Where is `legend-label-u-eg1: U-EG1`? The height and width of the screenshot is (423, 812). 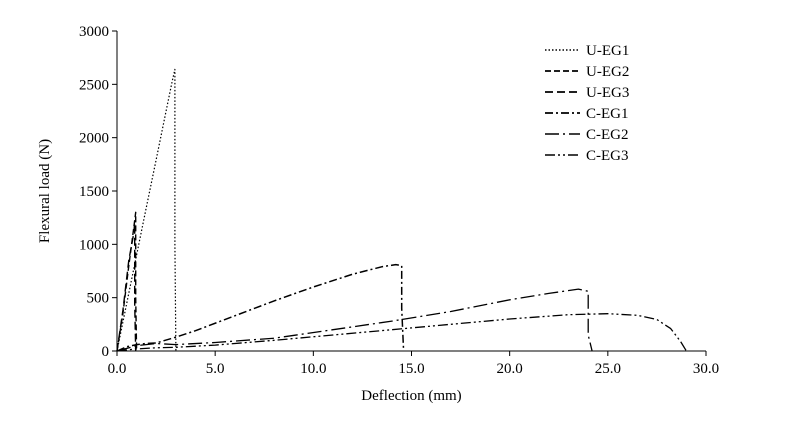 legend-label-u-eg1: U-EG1 is located at coordinates (607, 51).